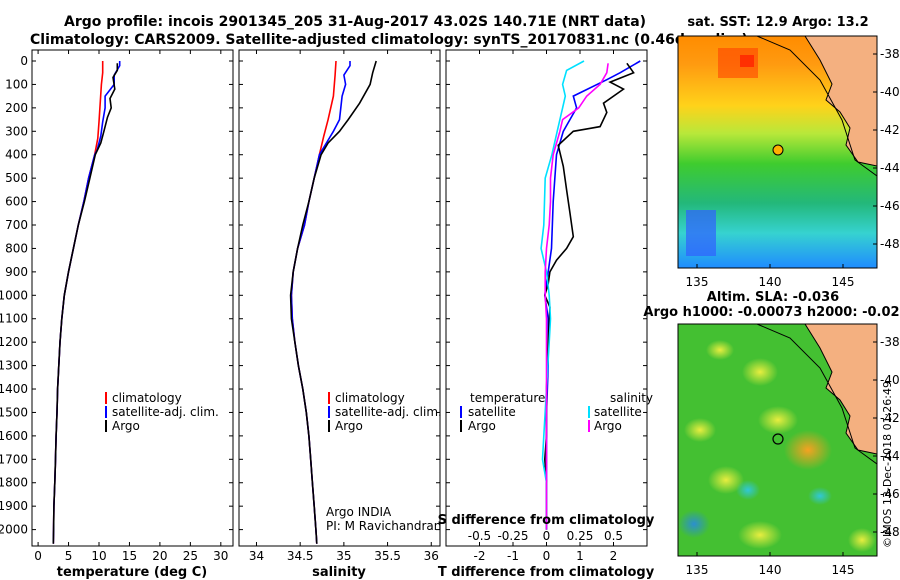 The height and width of the screenshot is (580, 900). Describe the element at coordinates (747, 61) in the screenshot. I see `sst-hot-patch` at that location.